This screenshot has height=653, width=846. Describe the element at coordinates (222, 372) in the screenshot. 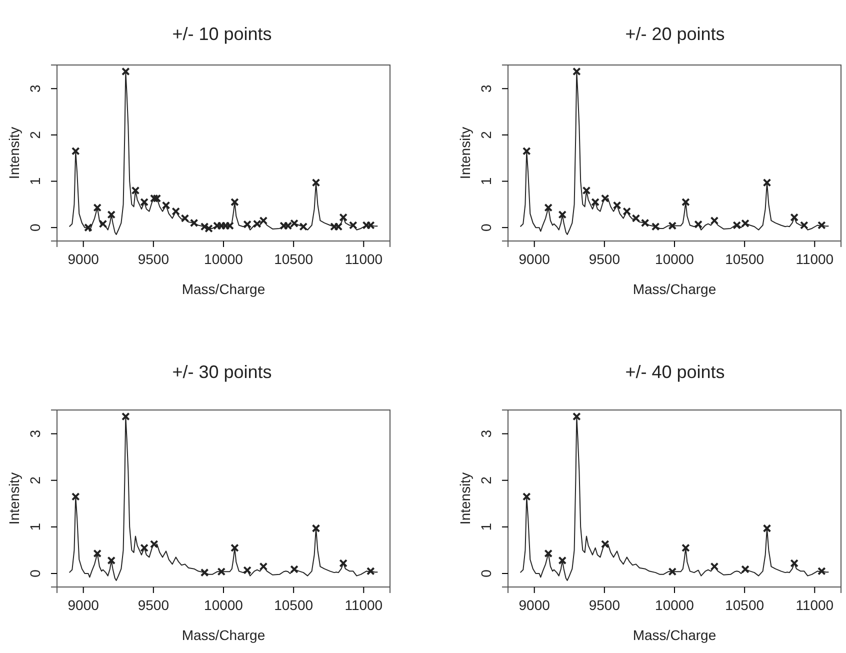

I see `chart-title: +/- 30 points` at that location.